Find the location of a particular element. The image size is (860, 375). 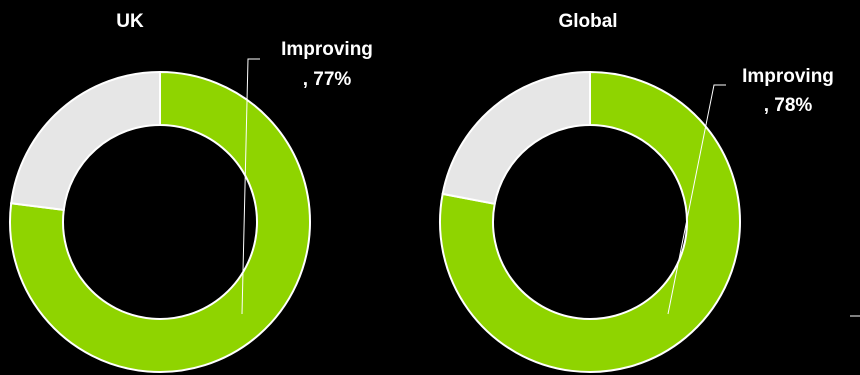

data-label-global-value: , 78% is located at coordinates (788, 105).